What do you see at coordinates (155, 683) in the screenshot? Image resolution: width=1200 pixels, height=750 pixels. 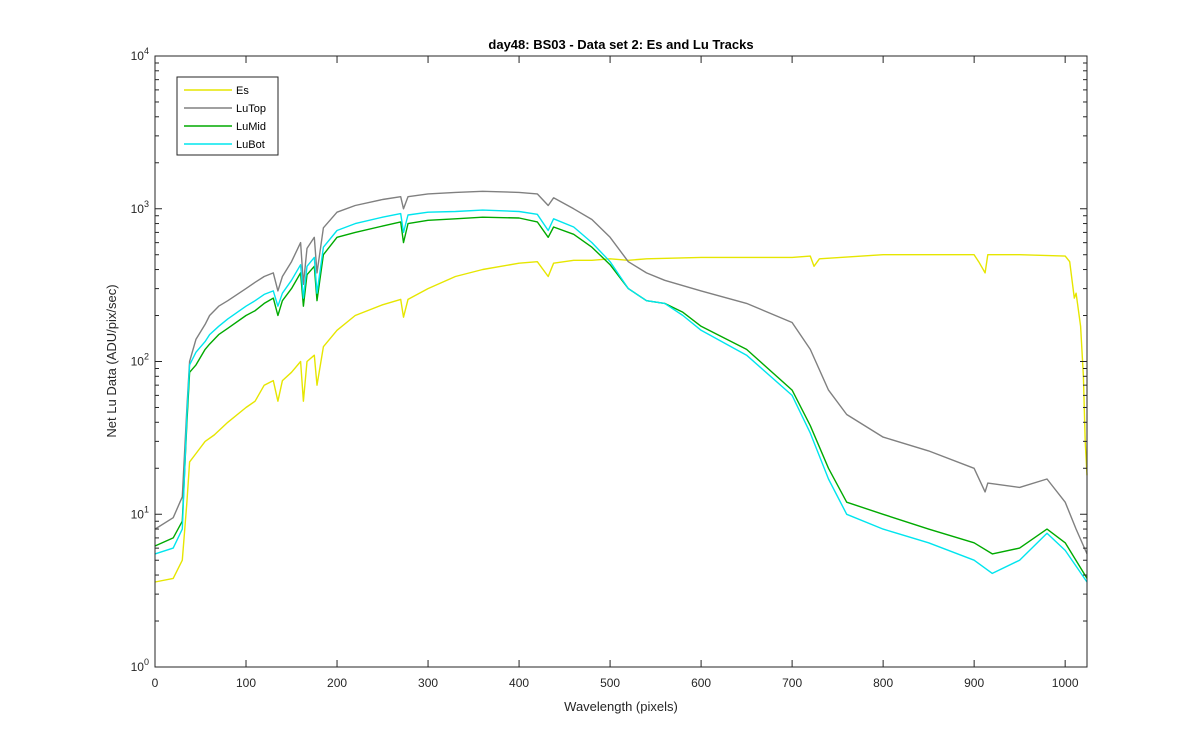 I see `x-tick-label: 0` at bounding box center [155, 683].